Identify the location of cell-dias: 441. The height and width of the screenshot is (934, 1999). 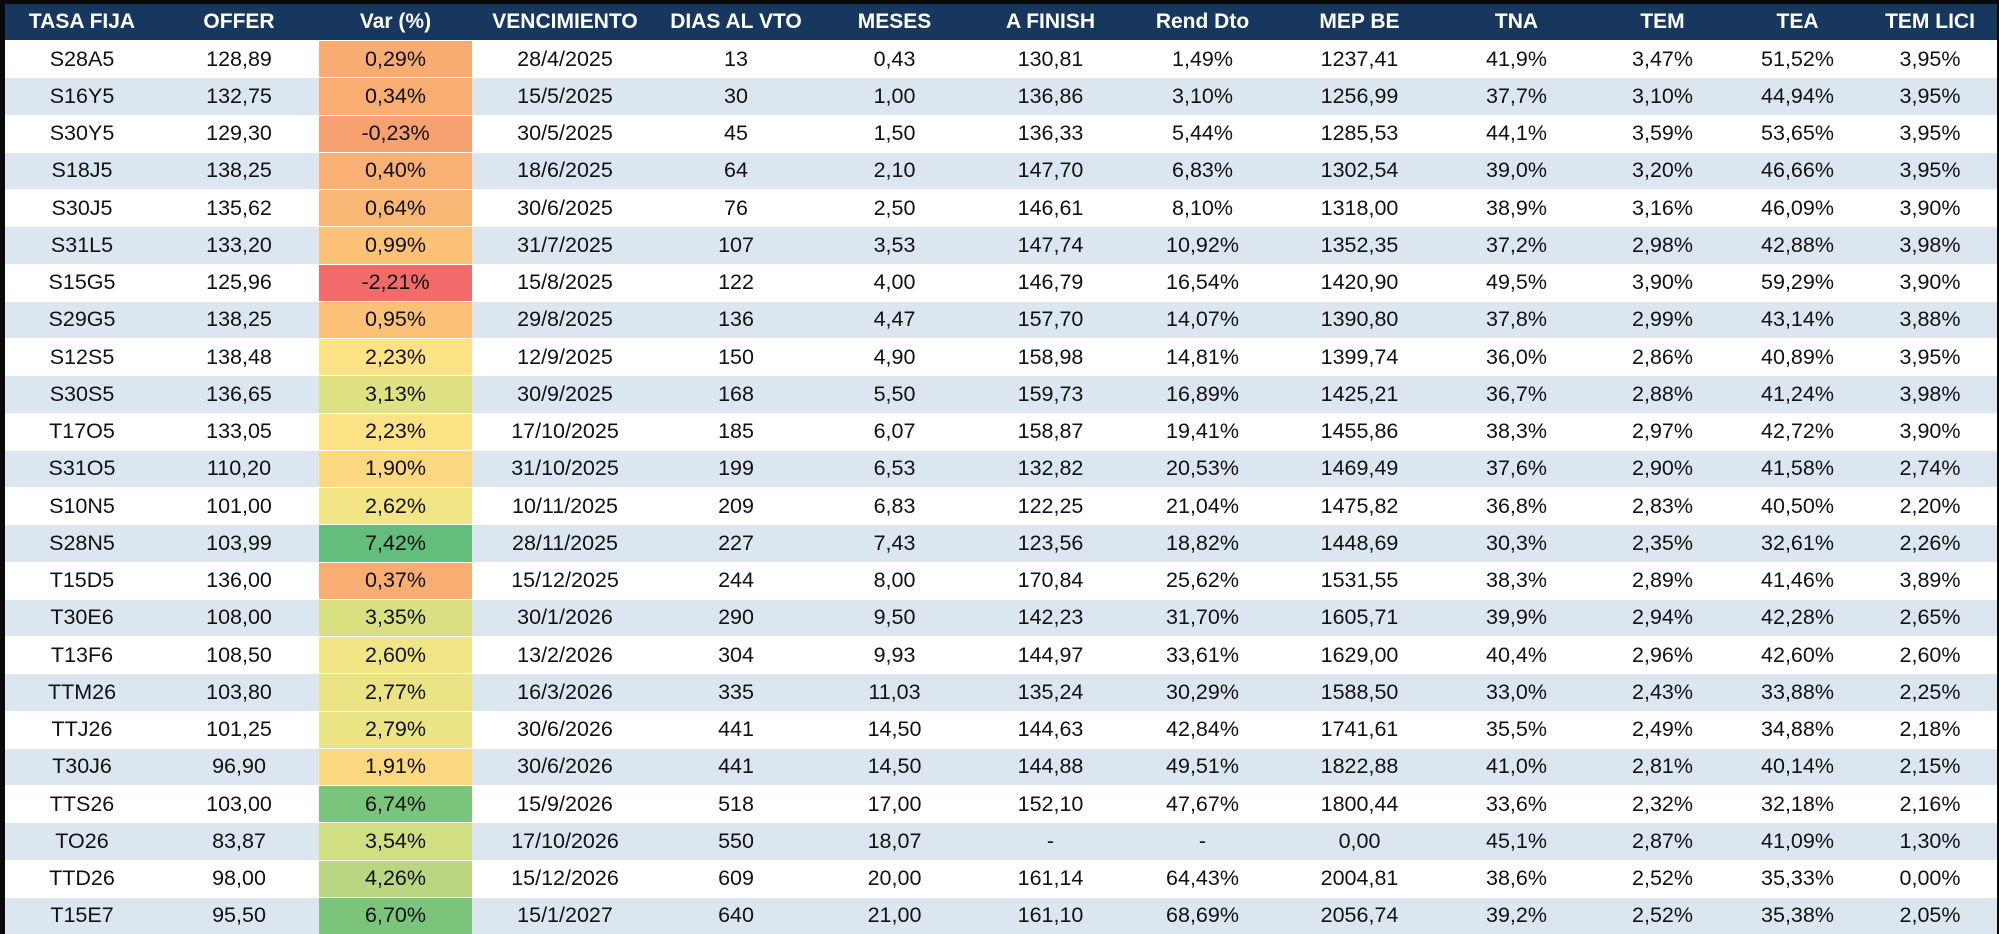
(736, 766).